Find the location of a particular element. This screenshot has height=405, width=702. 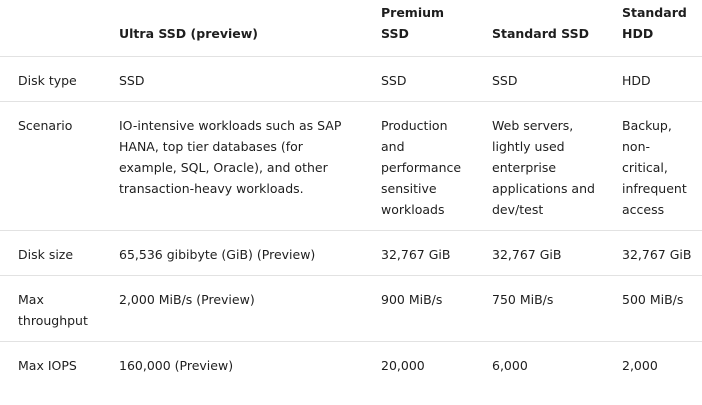

column-header: Standard SSD is located at coordinates (548, 28).